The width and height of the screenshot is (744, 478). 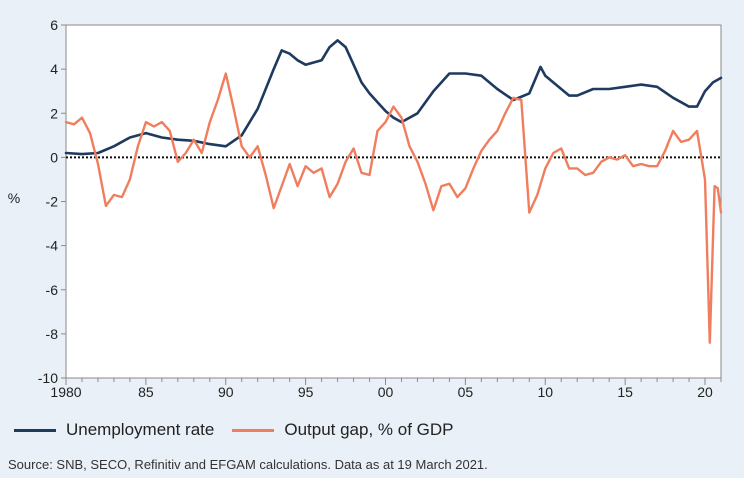 I want to click on legend-swatch-output-gap, so click(x=253, y=430).